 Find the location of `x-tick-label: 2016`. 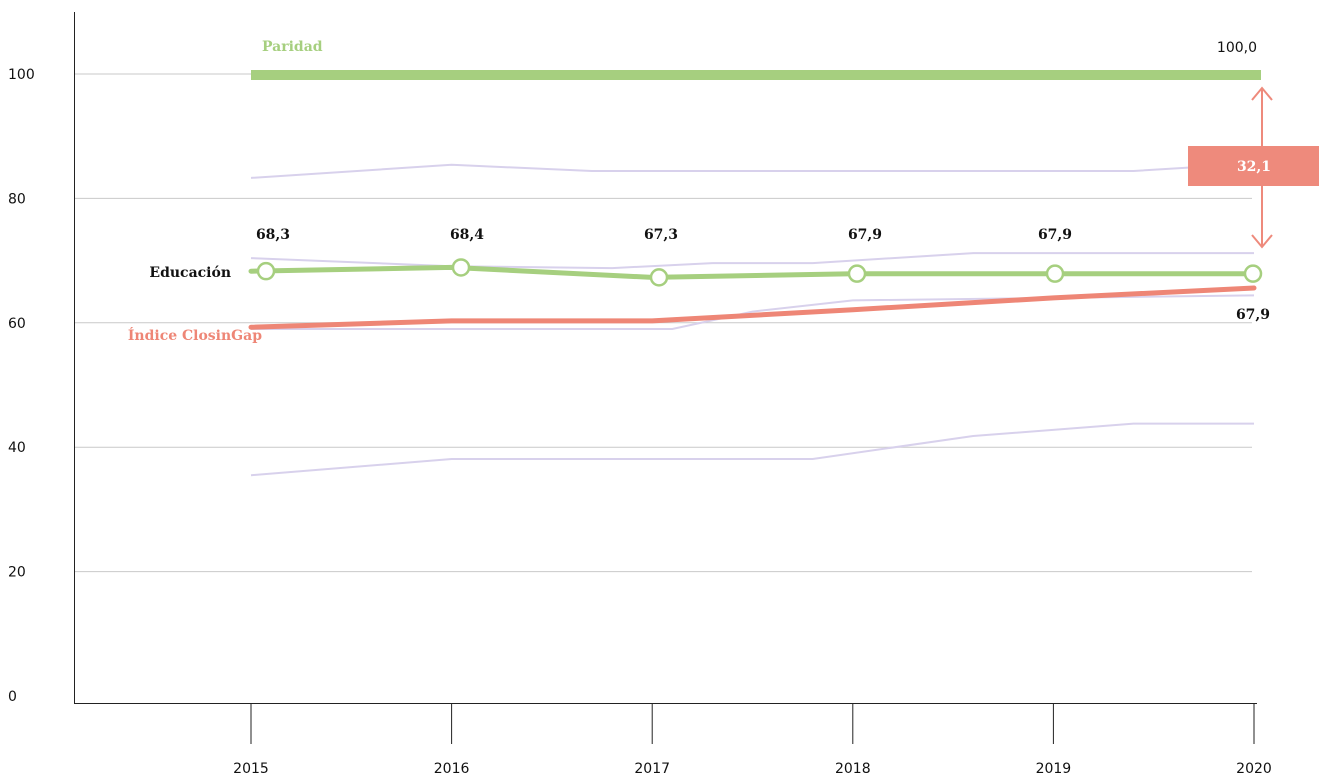

x-tick-label: 2016 is located at coordinates (452, 768).